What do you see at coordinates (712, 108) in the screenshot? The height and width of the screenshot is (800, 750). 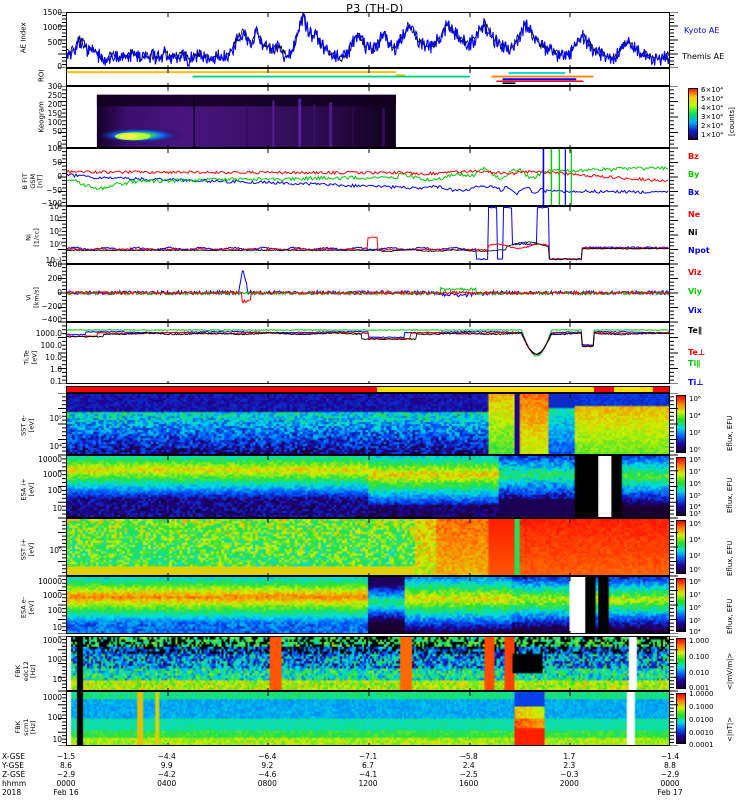 I see `keogram-cbar-tick-2: 4×10⁴` at bounding box center [712, 108].